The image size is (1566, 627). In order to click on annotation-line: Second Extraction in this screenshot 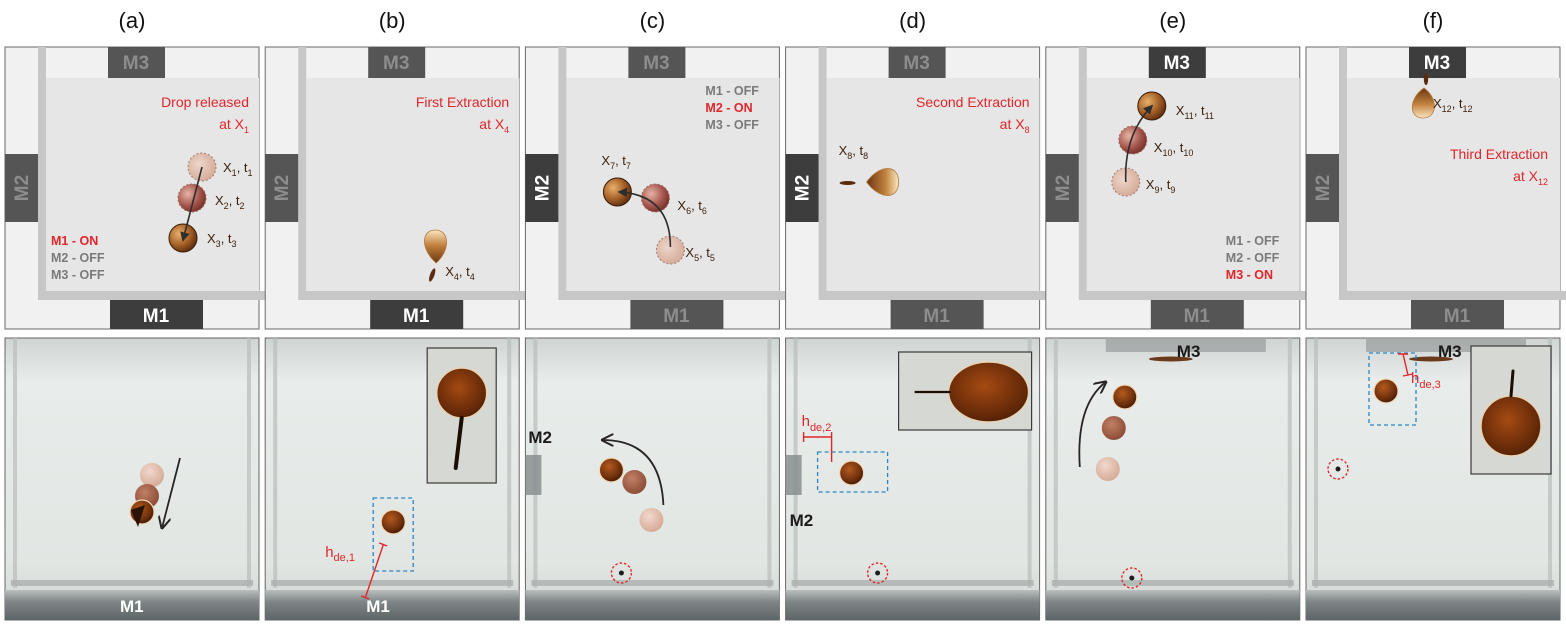, I will do `click(973, 102)`.